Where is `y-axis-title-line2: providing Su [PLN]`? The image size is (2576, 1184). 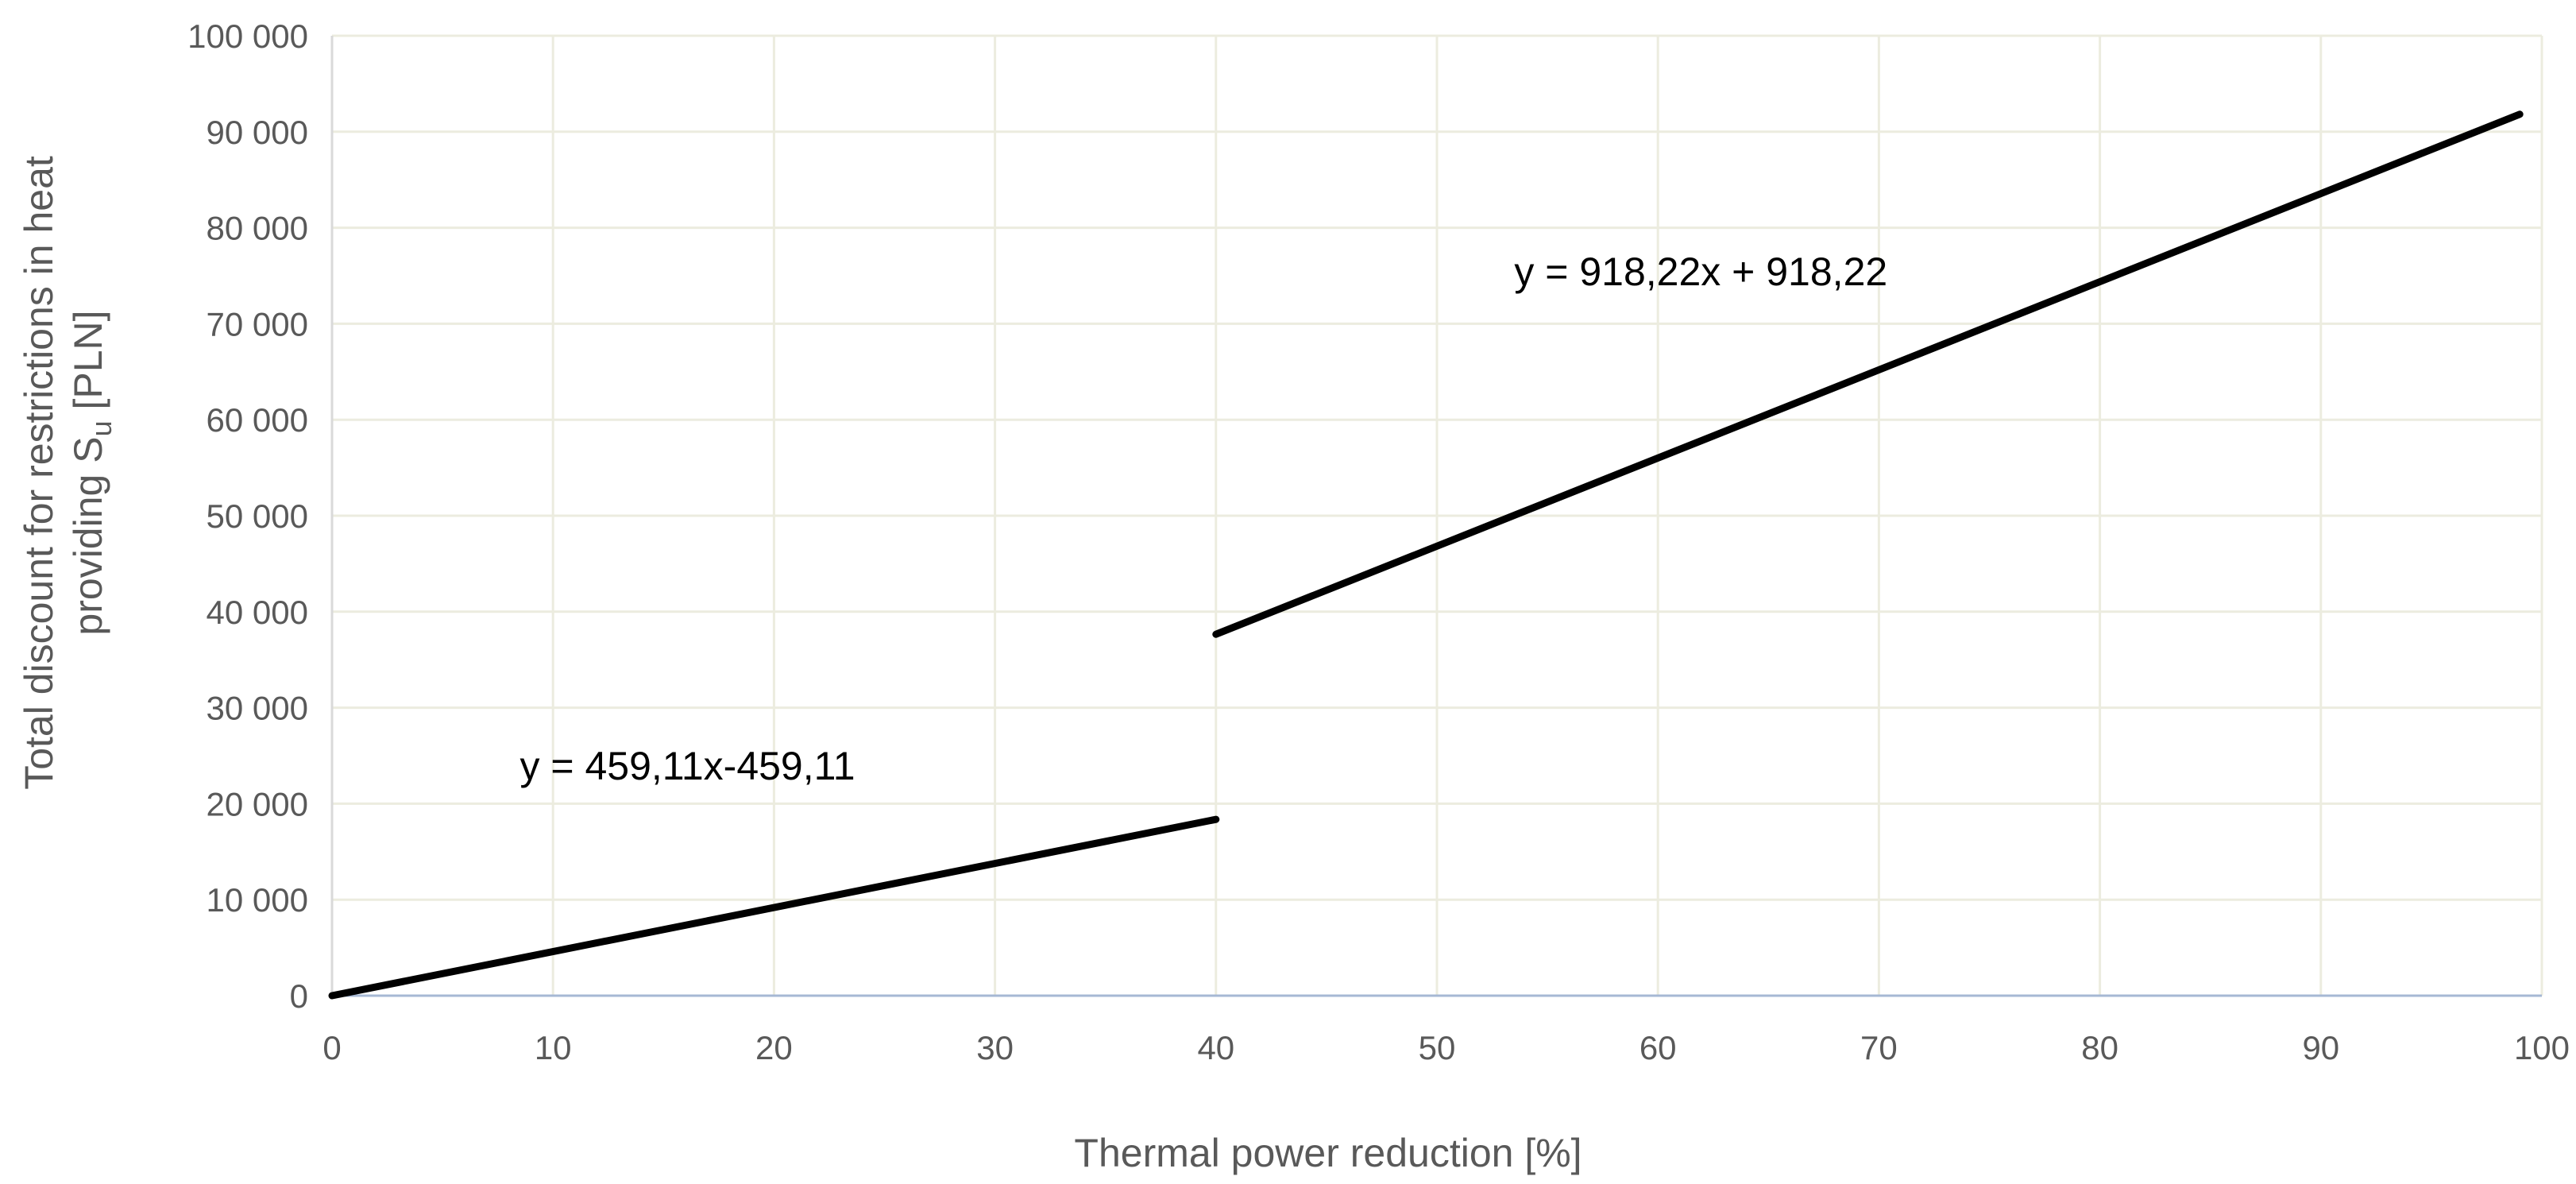
y-axis-title-line2: providing Su [PLN] is located at coordinates (92, 473).